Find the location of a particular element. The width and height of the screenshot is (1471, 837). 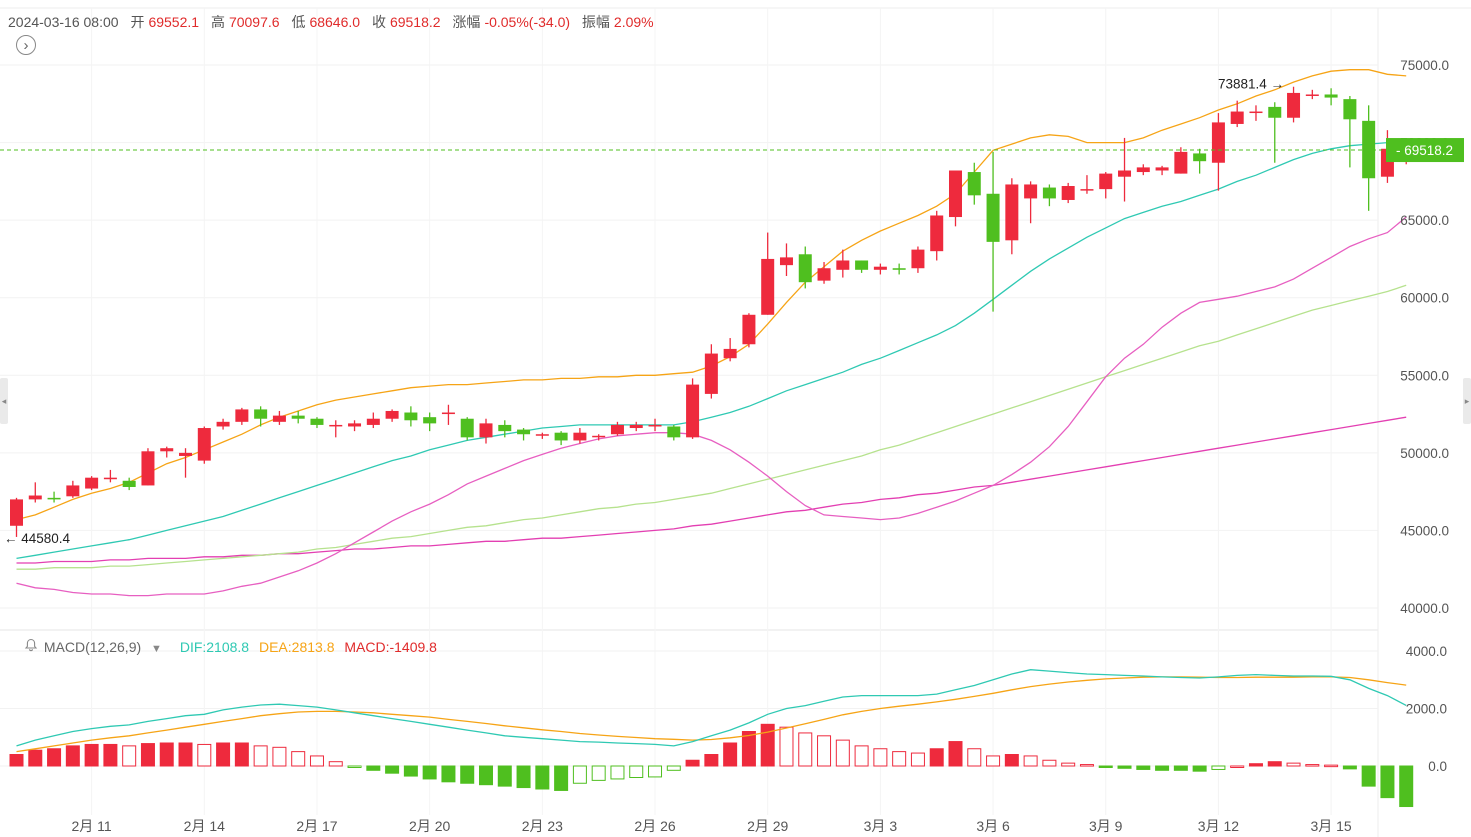

bar-datetime: 2024-03-16 08:00 is located at coordinates (63, 22).